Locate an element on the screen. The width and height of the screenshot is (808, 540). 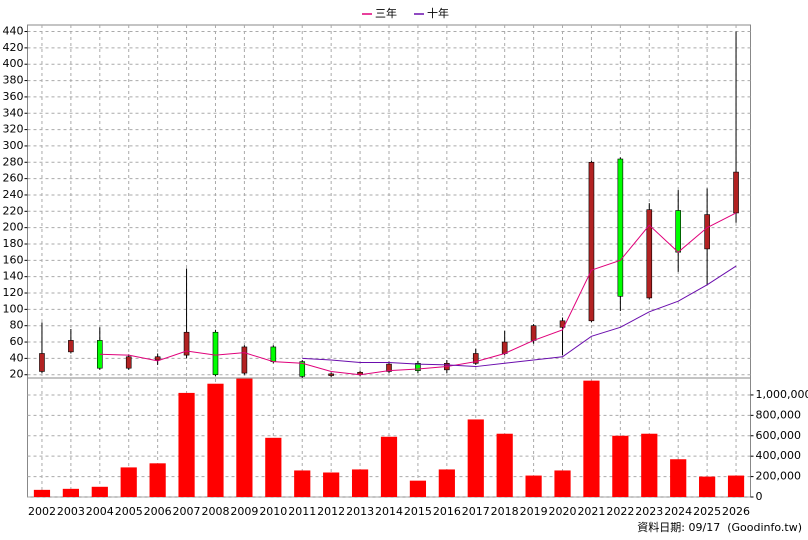
x-tick-label: 2002 is located at coordinates (42, 511).